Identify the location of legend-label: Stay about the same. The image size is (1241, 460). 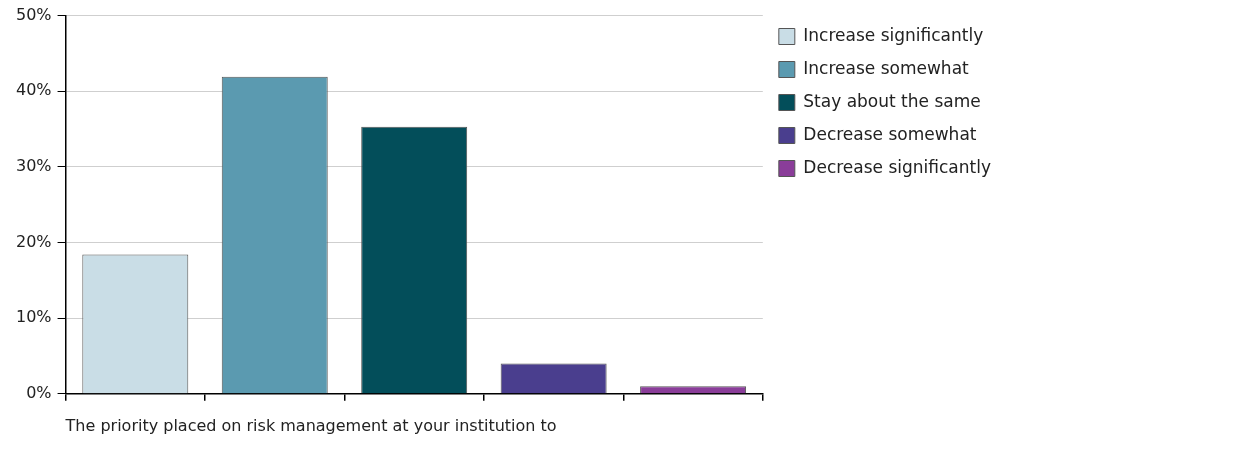
(892, 100).